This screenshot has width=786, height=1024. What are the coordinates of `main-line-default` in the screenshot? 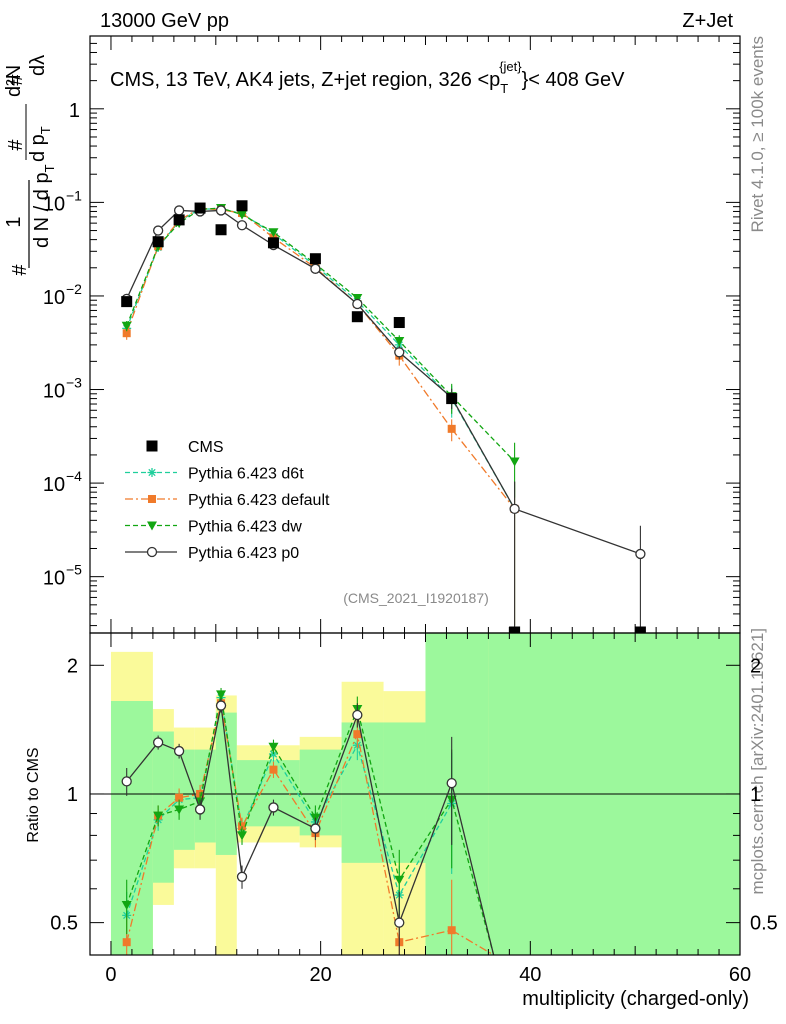 It's located at (321, 358).